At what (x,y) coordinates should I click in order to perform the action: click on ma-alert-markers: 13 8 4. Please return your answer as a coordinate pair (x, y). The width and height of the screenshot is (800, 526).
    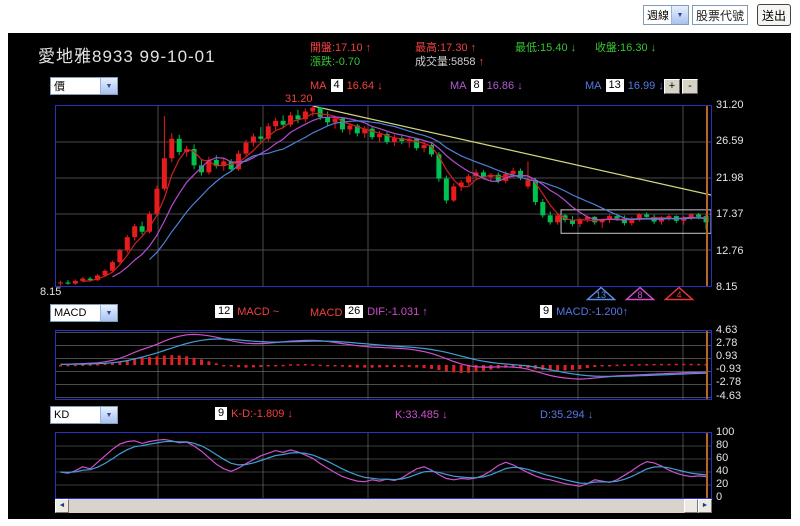
    Looking at the image, I should click on (640, 293).